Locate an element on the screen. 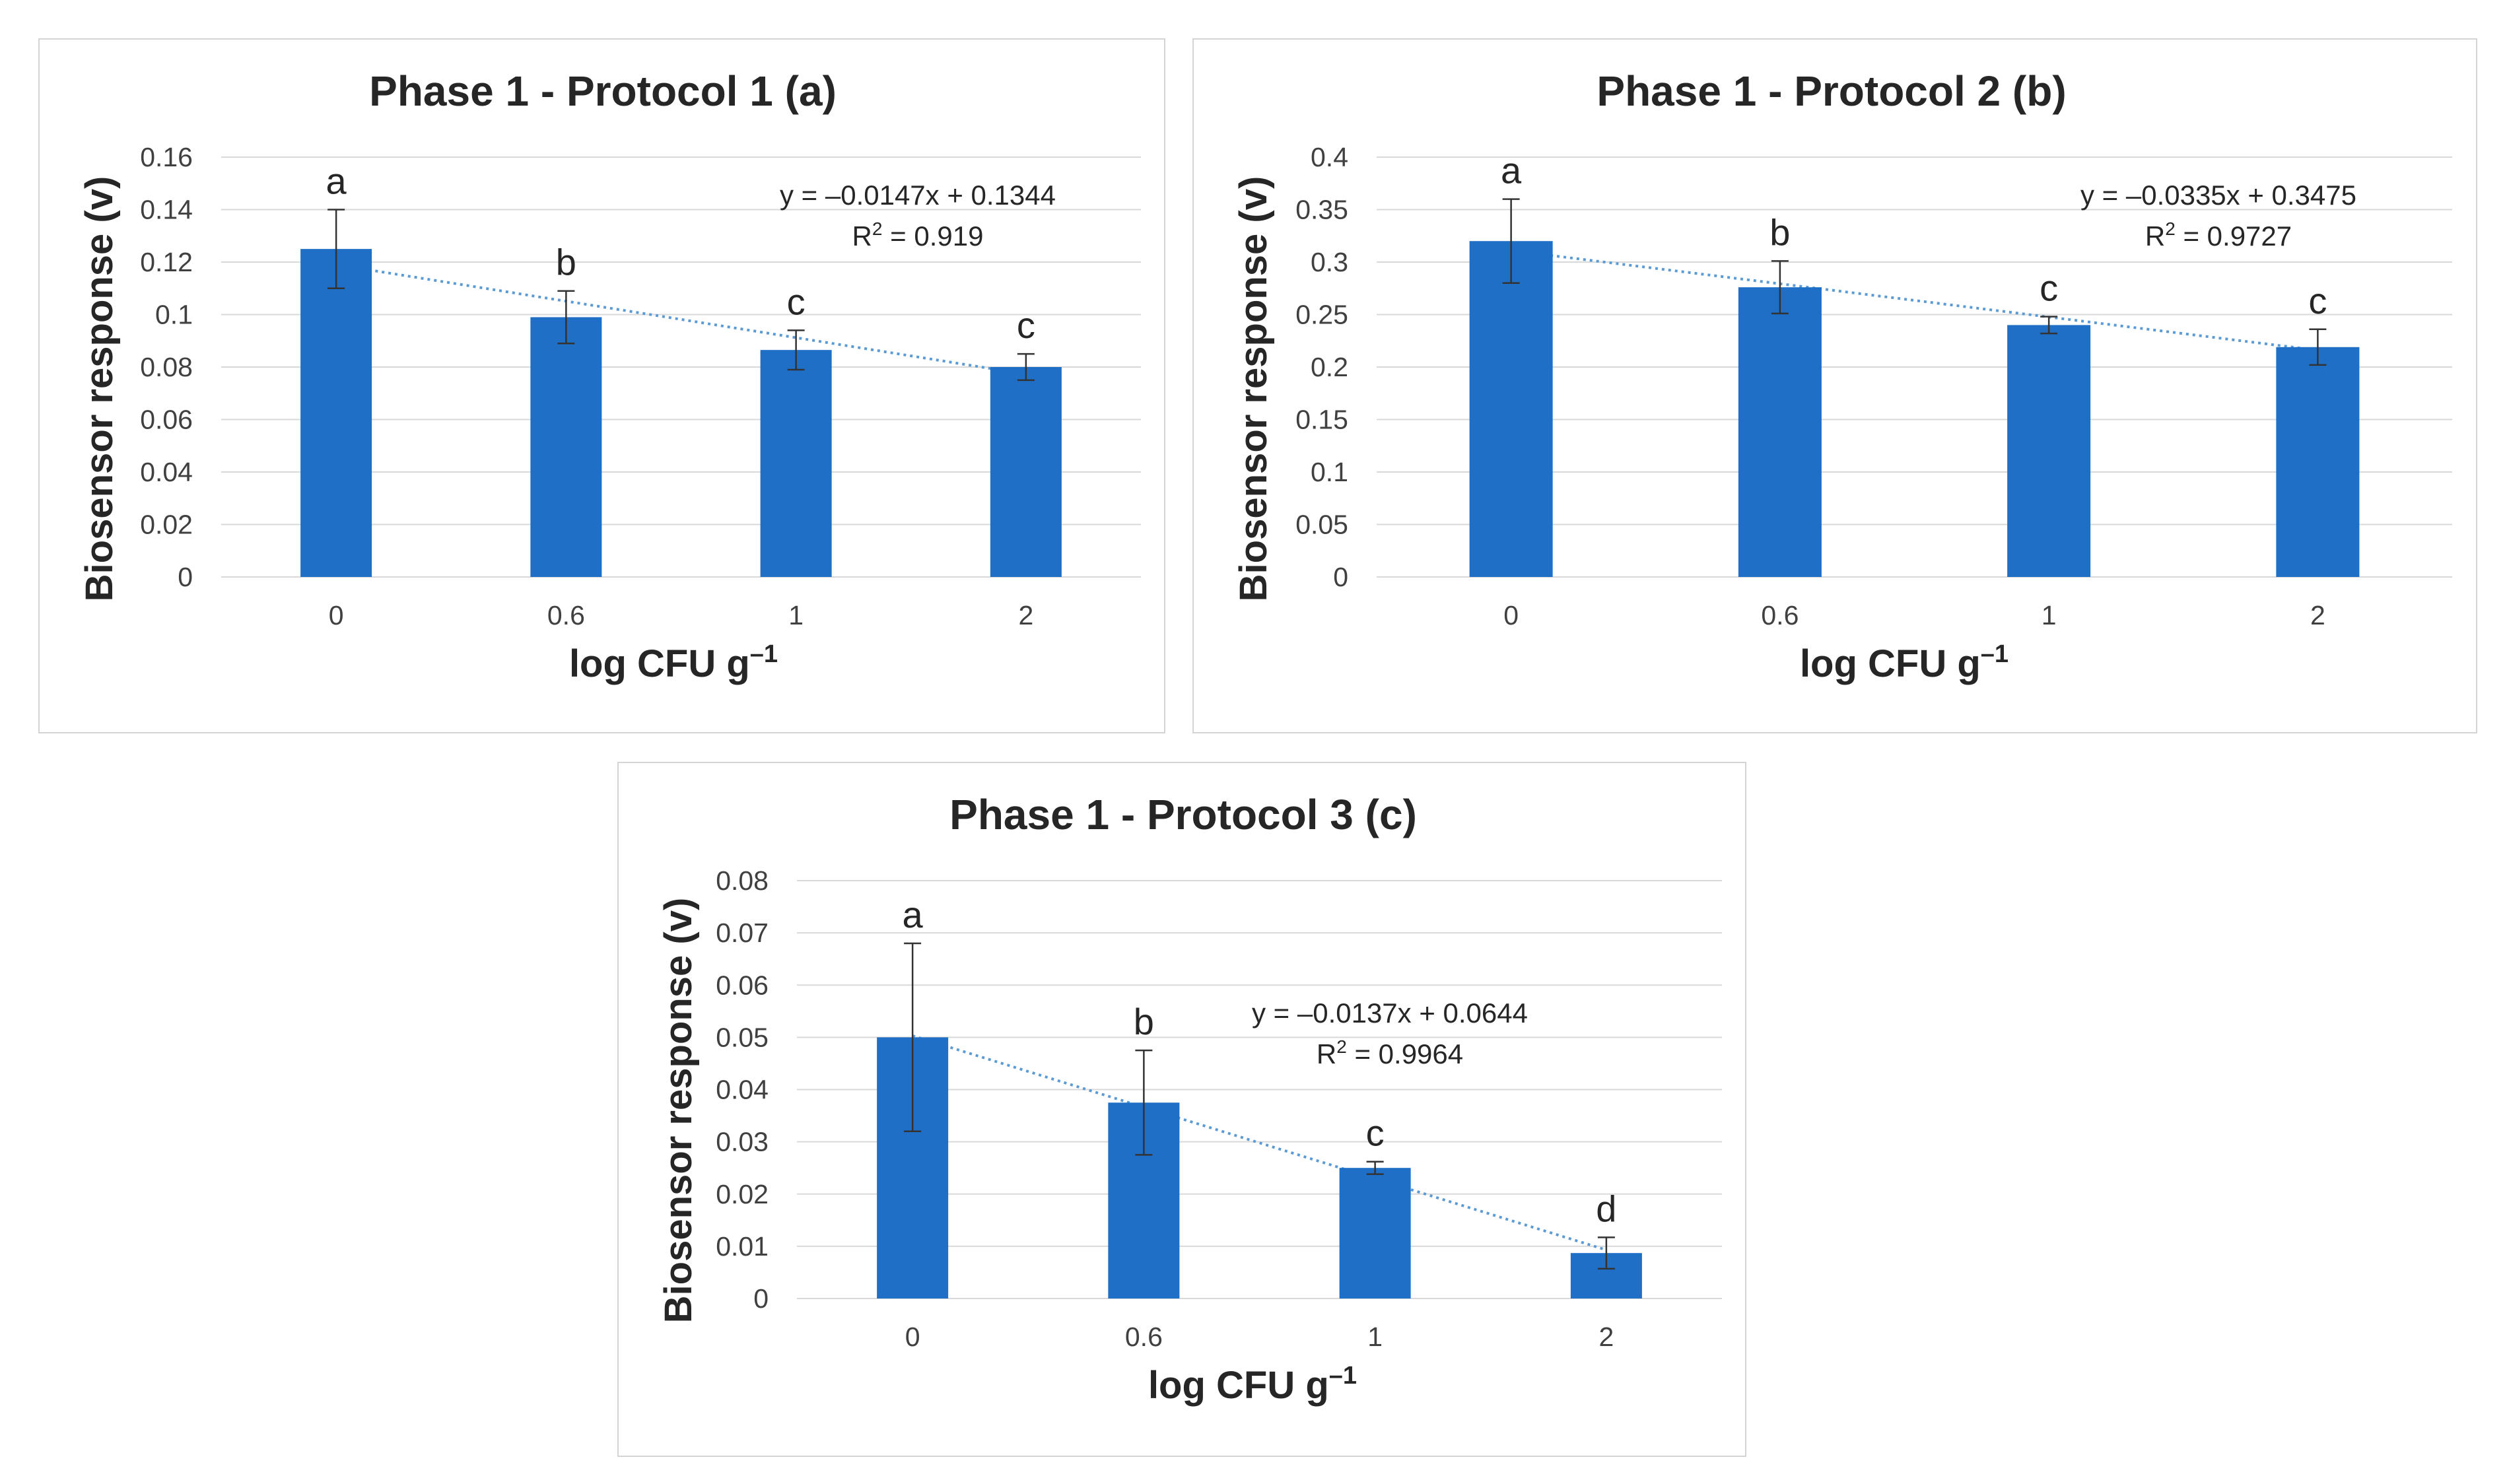  y-tick-label: 0.25 is located at coordinates (1321, 315).